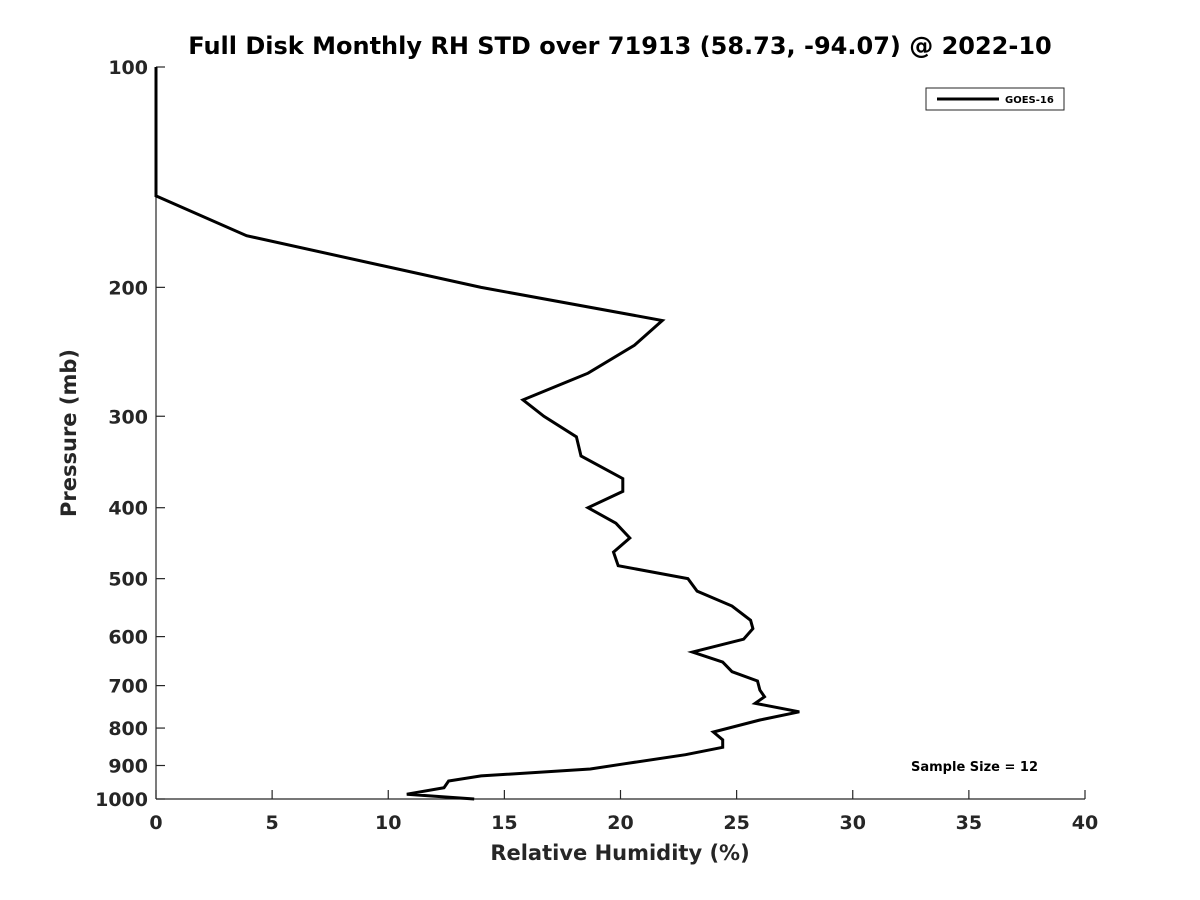 The height and width of the screenshot is (900, 1200). What do you see at coordinates (128, 729) in the screenshot?
I see `y-tick-label: 800` at bounding box center [128, 729].